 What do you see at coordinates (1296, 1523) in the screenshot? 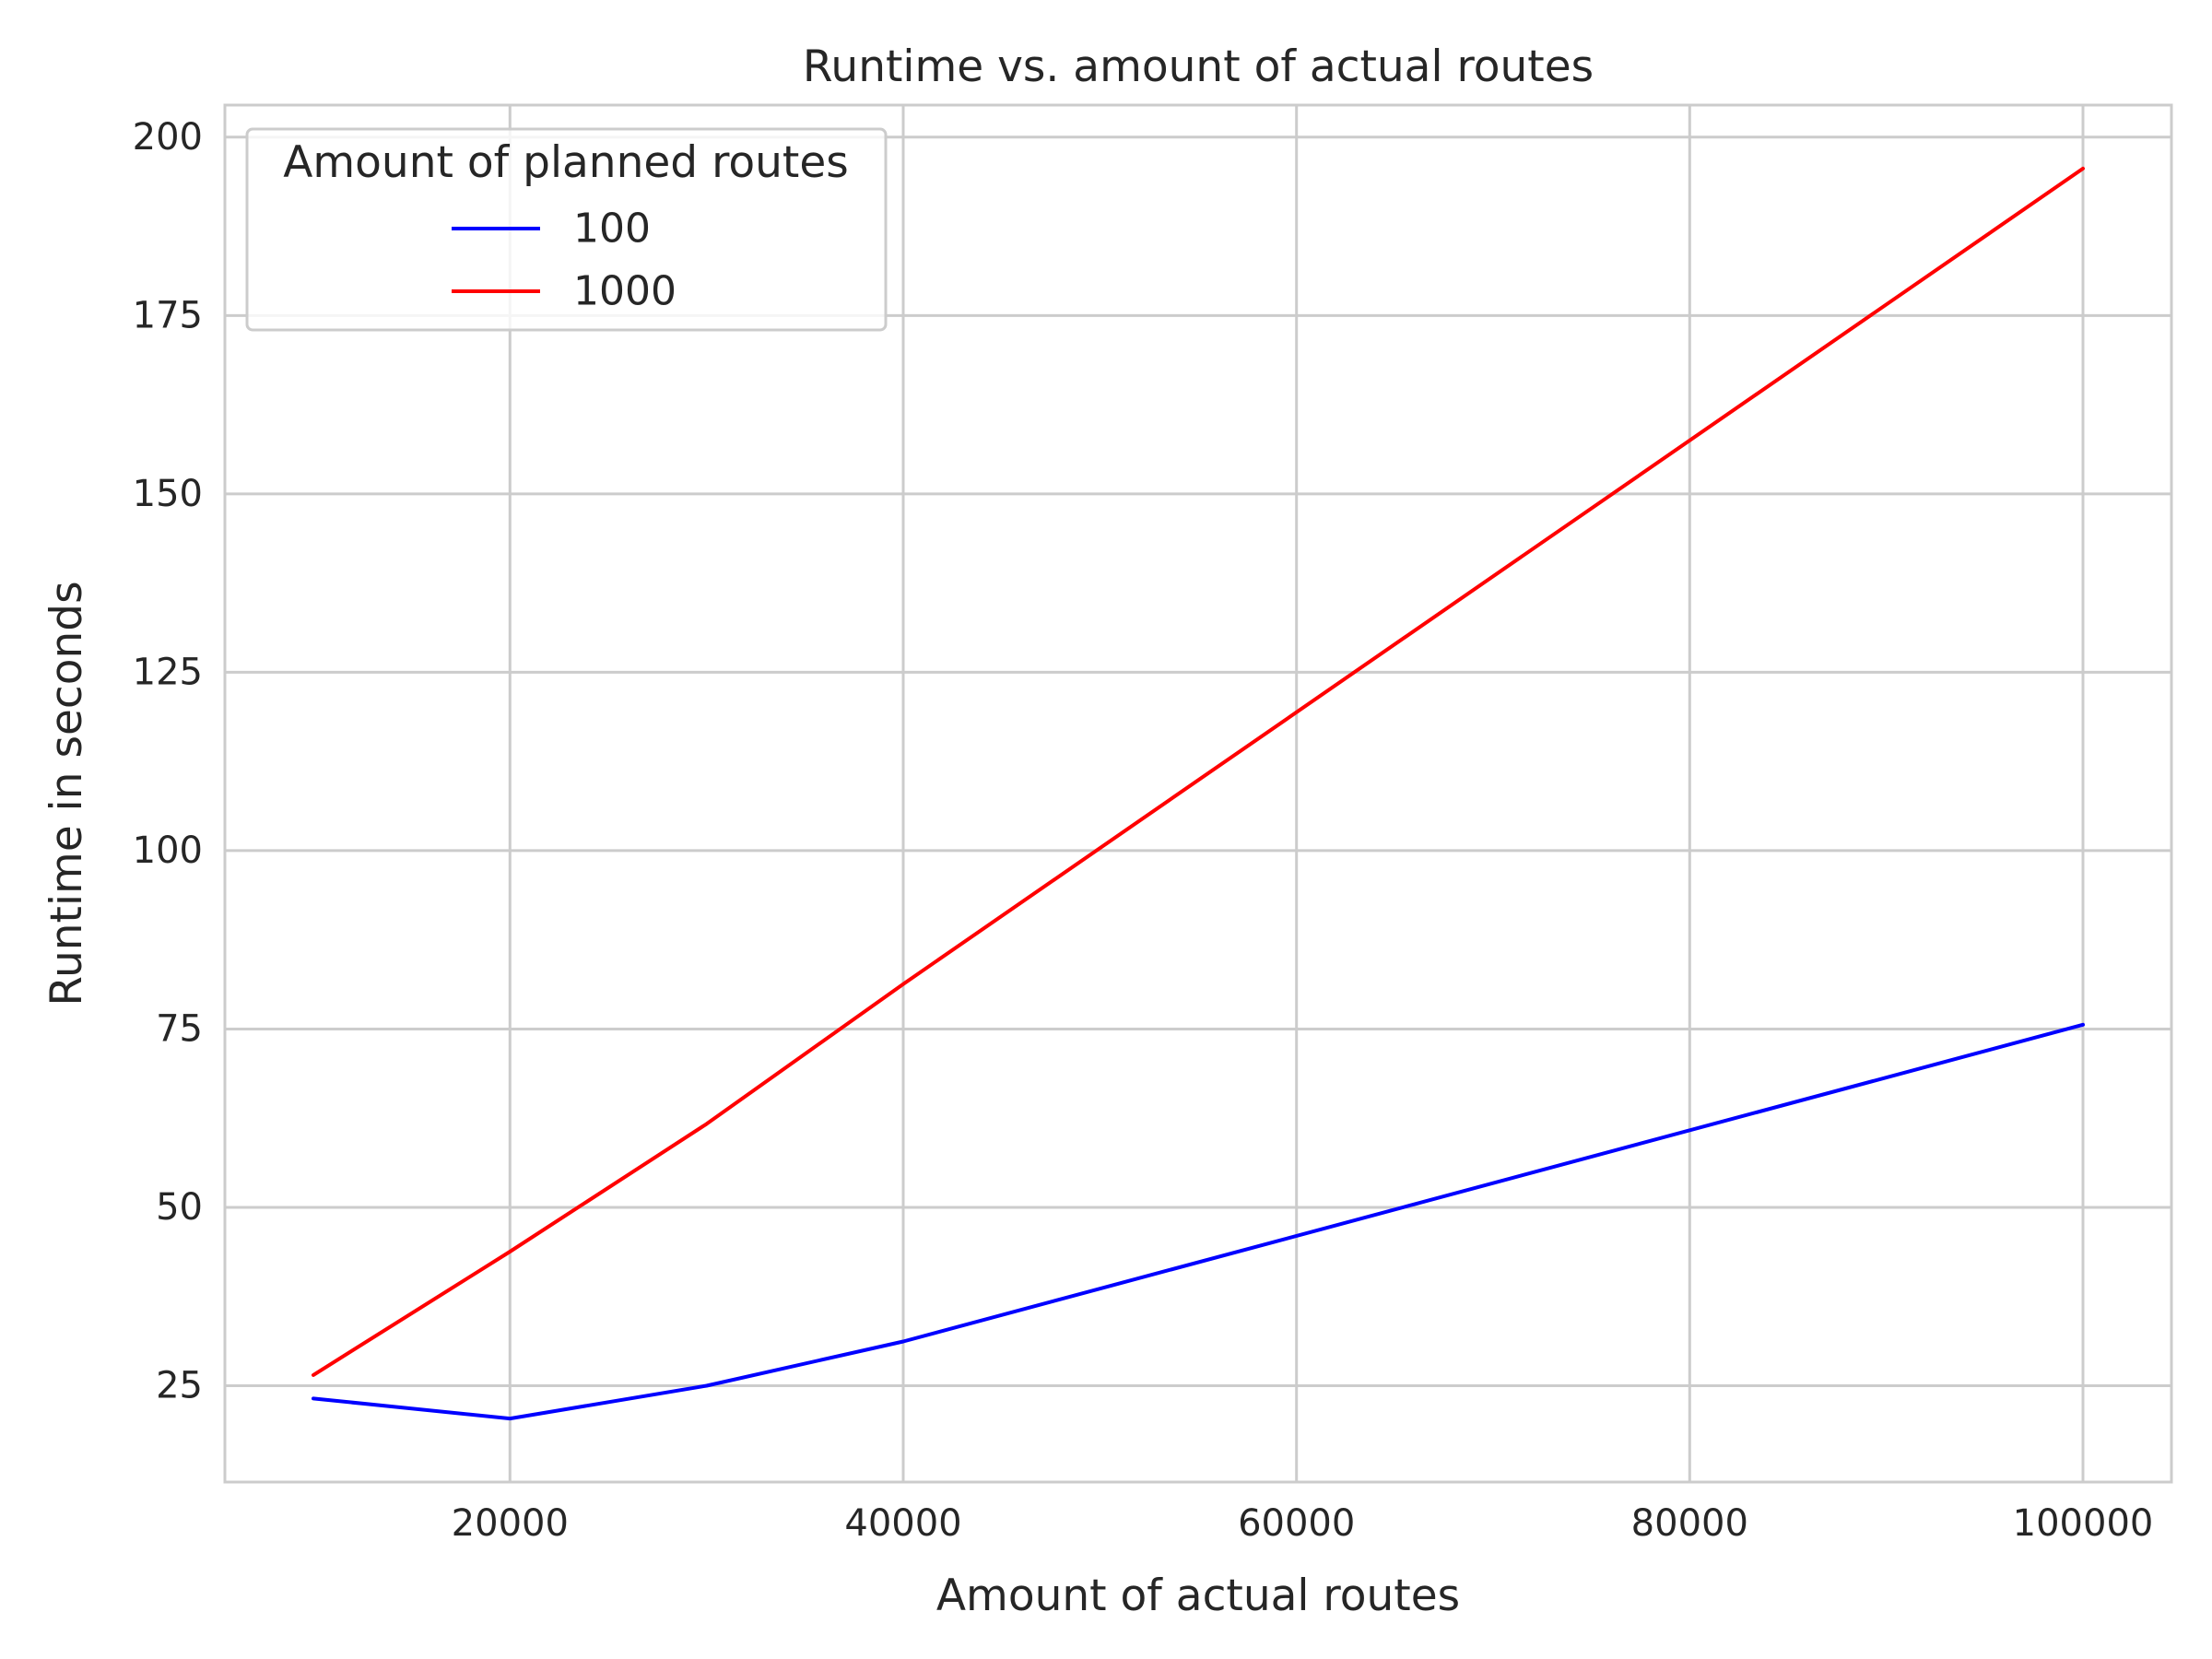
I see `x-tick-label: 60000` at bounding box center [1296, 1523].